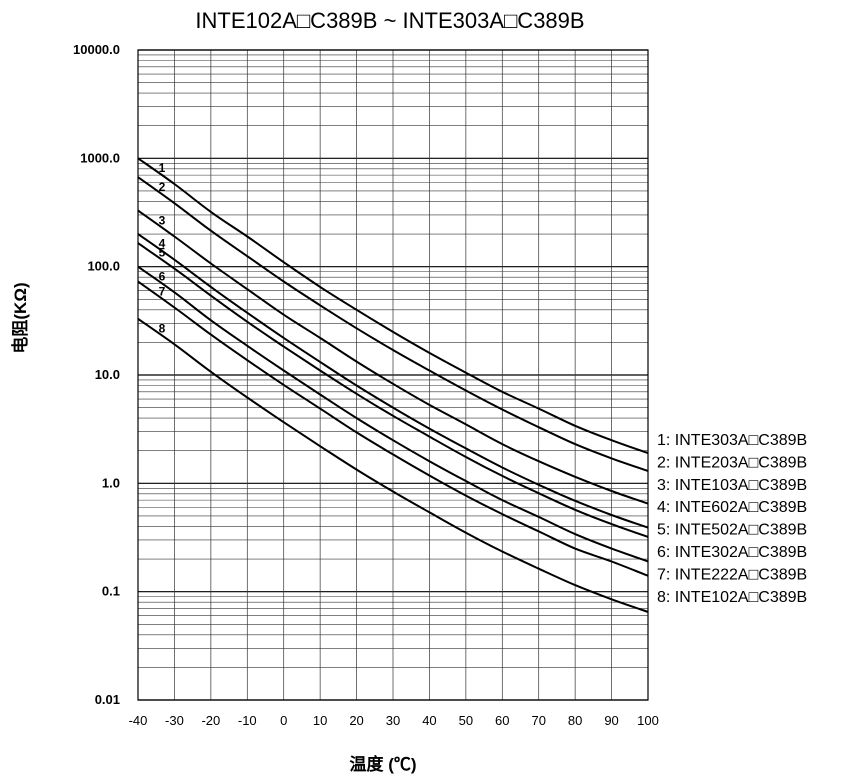  What do you see at coordinates (247, 720) in the screenshot?
I see `x-tick-label: -10` at bounding box center [247, 720].